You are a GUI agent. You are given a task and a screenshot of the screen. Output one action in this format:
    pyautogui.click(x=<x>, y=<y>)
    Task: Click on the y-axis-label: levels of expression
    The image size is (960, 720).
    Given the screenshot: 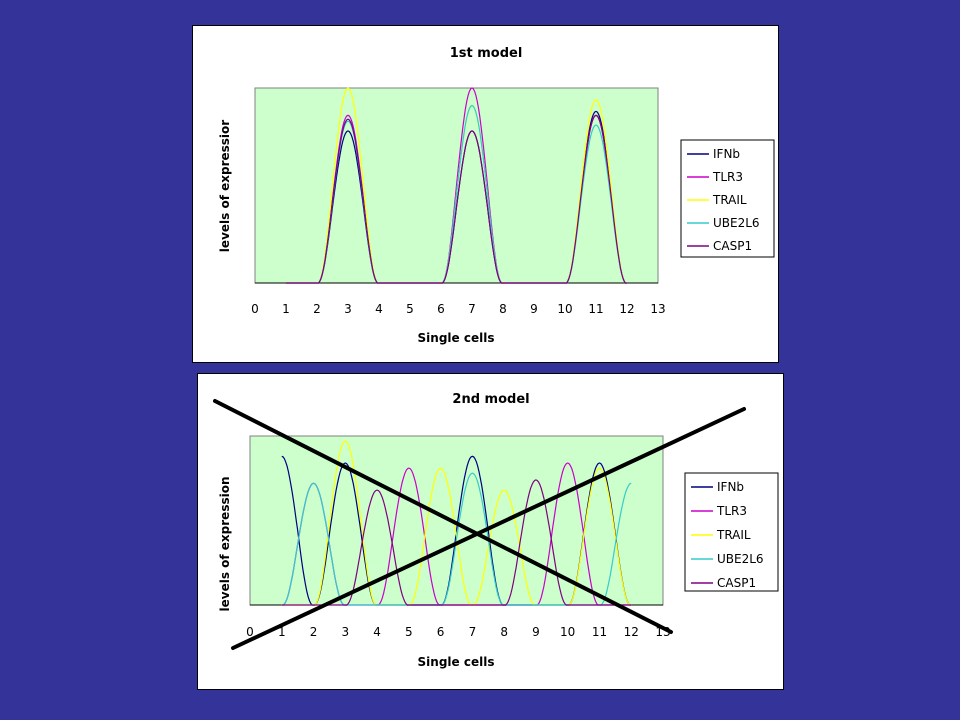 What is the action you would take?
    pyautogui.click(x=225, y=544)
    